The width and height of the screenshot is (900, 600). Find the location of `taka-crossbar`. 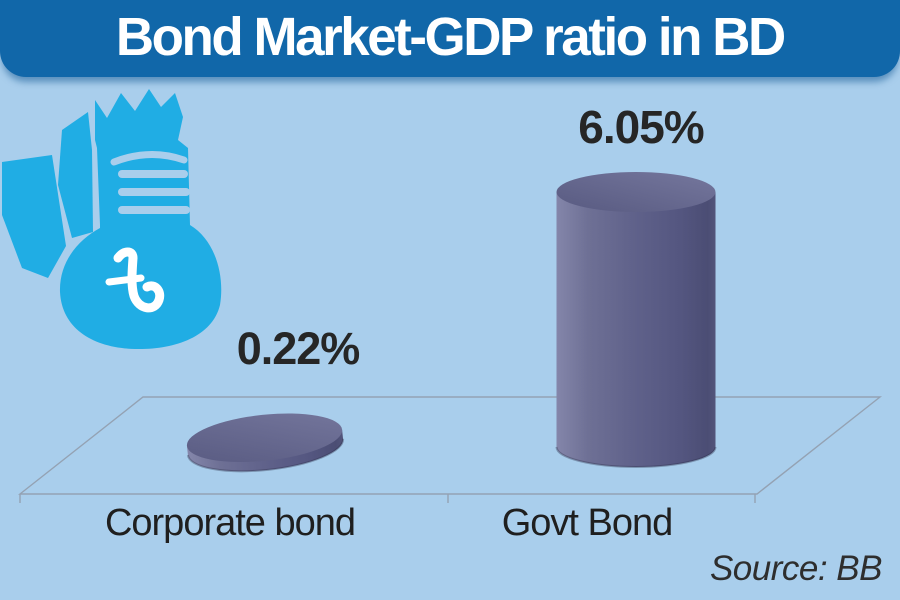

taka-crossbar is located at coordinates (125, 280).